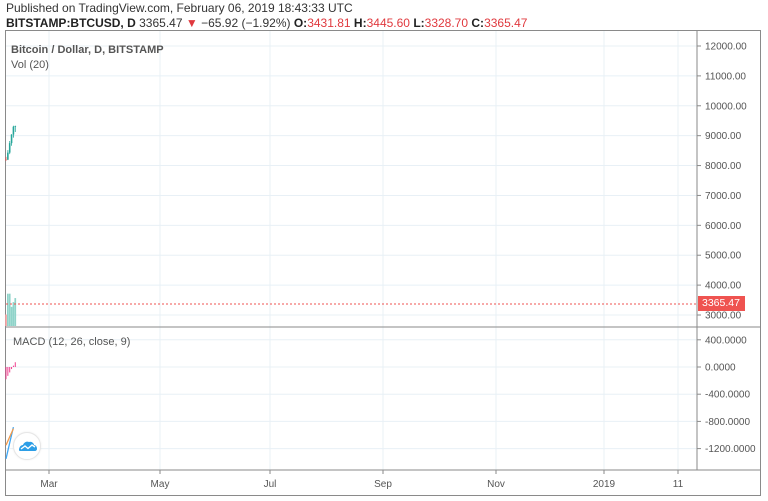 The height and width of the screenshot is (501, 768). I want to click on open-label: O:, so click(300, 23).